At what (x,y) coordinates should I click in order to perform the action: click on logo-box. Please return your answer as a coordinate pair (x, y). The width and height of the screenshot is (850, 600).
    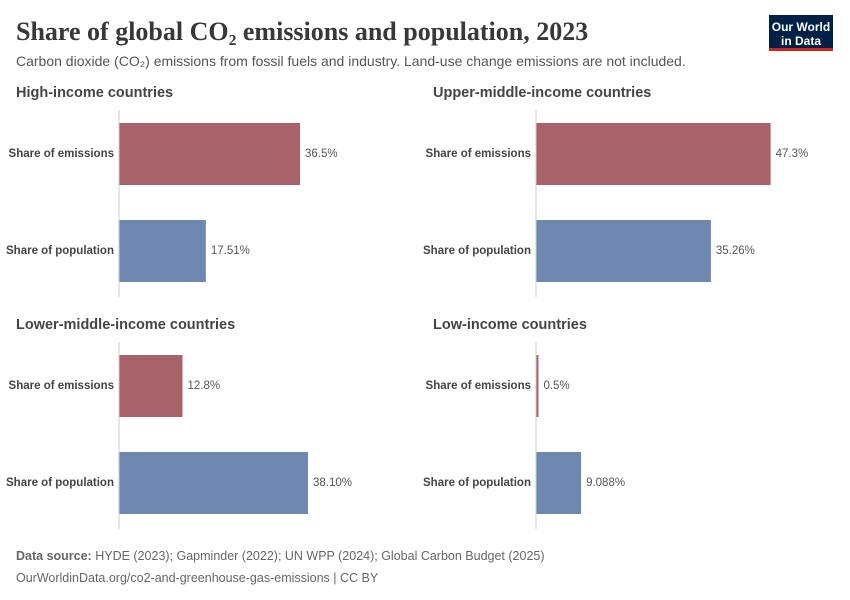
    Looking at the image, I should click on (801, 33).